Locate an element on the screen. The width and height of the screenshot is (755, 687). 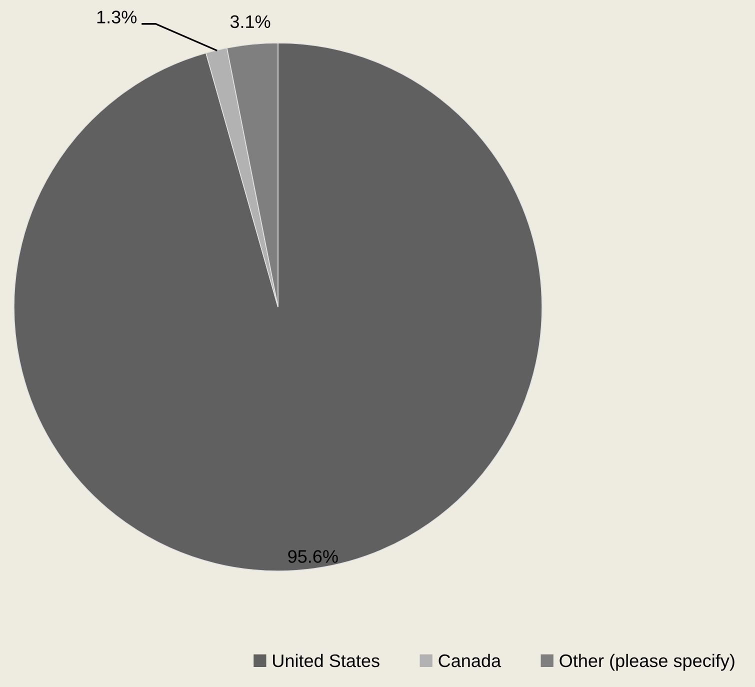
legend-label: Canada is located at coordinates (470, 661).